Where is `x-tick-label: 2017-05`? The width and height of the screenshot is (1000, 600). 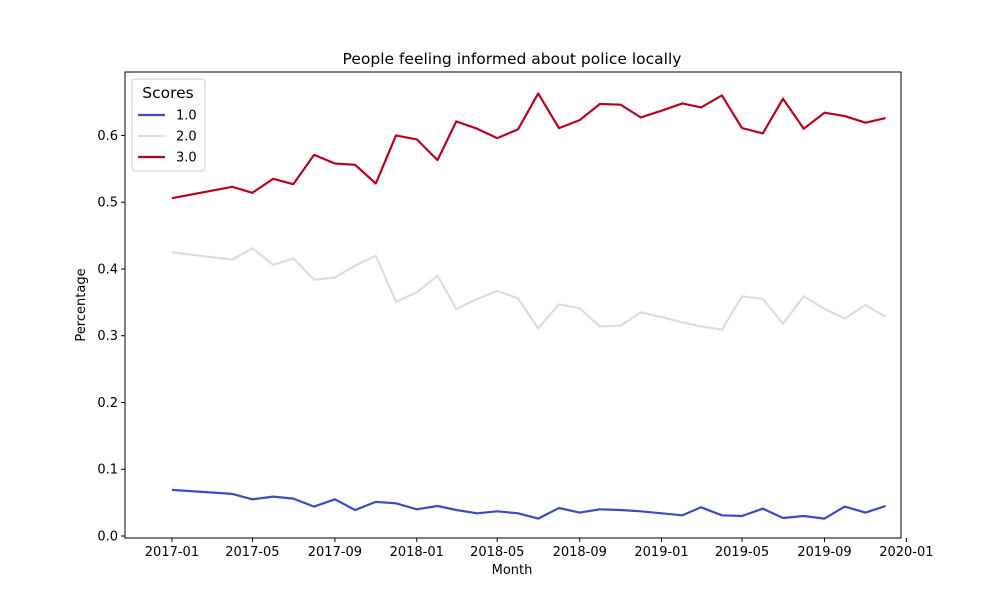 x-tick-label: 2017-05 is located at coordinates (252, 552).